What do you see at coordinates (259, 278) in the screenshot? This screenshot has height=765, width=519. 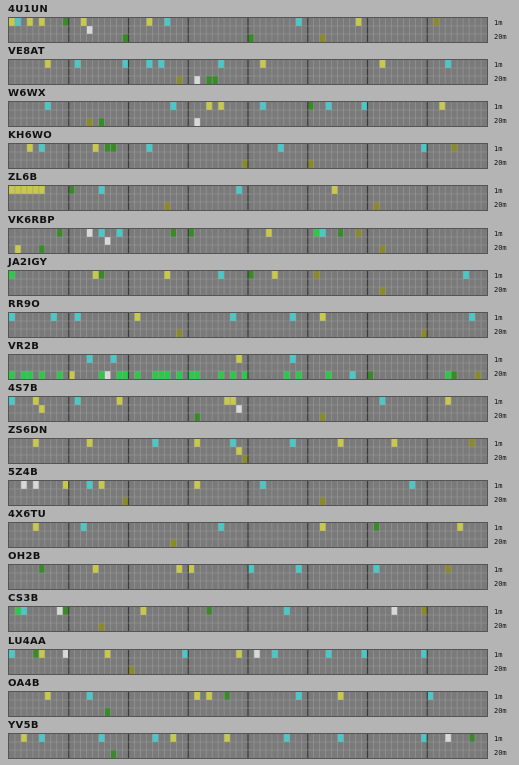 I see `station-row: JA2IGY 1m 20m` at bounding box center [259, 278].